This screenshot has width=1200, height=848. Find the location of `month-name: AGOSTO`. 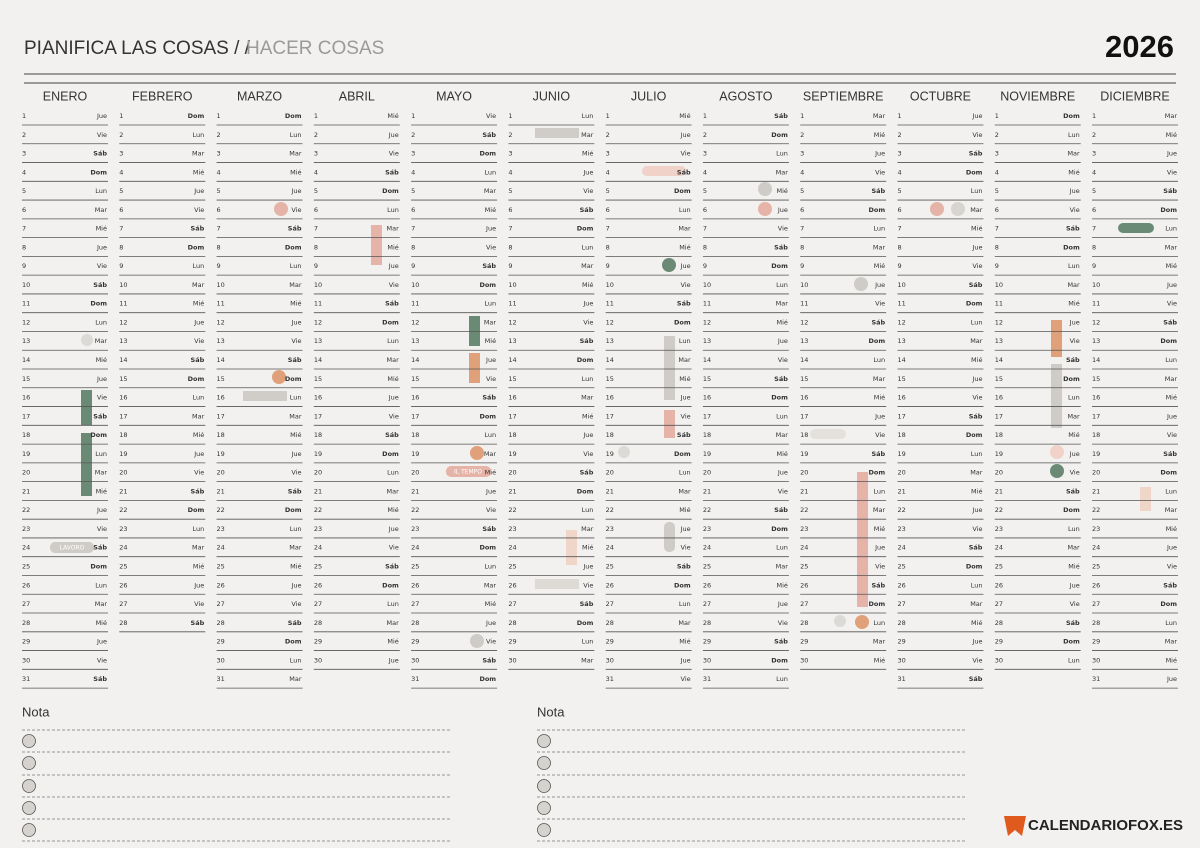

month-name: AGOSTO is located at coordinates (746, 96).